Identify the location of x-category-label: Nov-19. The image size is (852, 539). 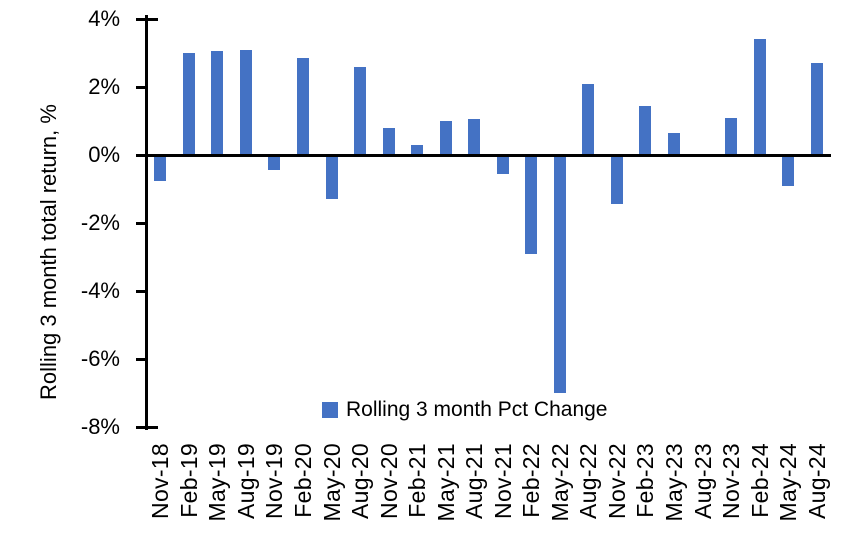
(274, 481).